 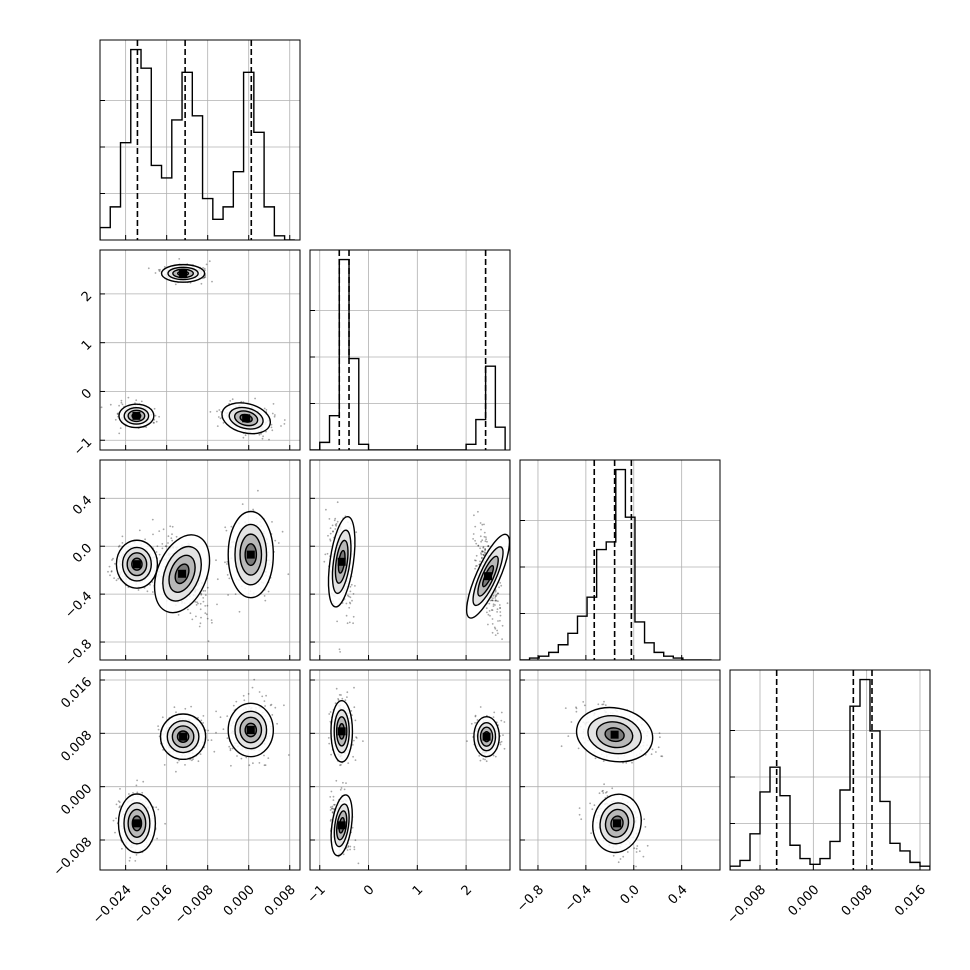 What do you see at coordinates (467, 890) in the screenshot?
I see `x-tick-label: 2` at bounding box center [467, 890].